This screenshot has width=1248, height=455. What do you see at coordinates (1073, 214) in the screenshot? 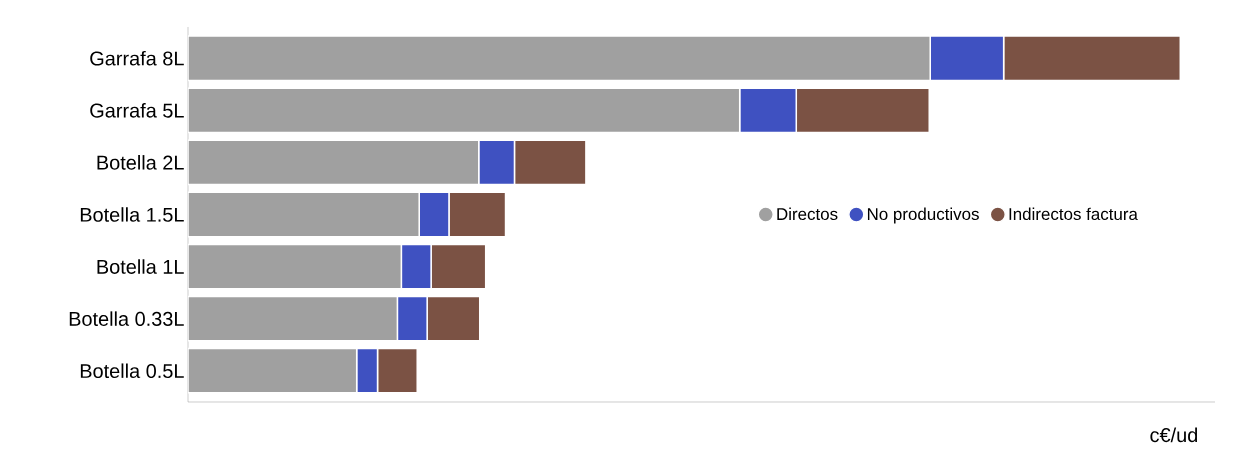
I see `legend-label: Indirectos factura` at bounding box center [1073, 214].